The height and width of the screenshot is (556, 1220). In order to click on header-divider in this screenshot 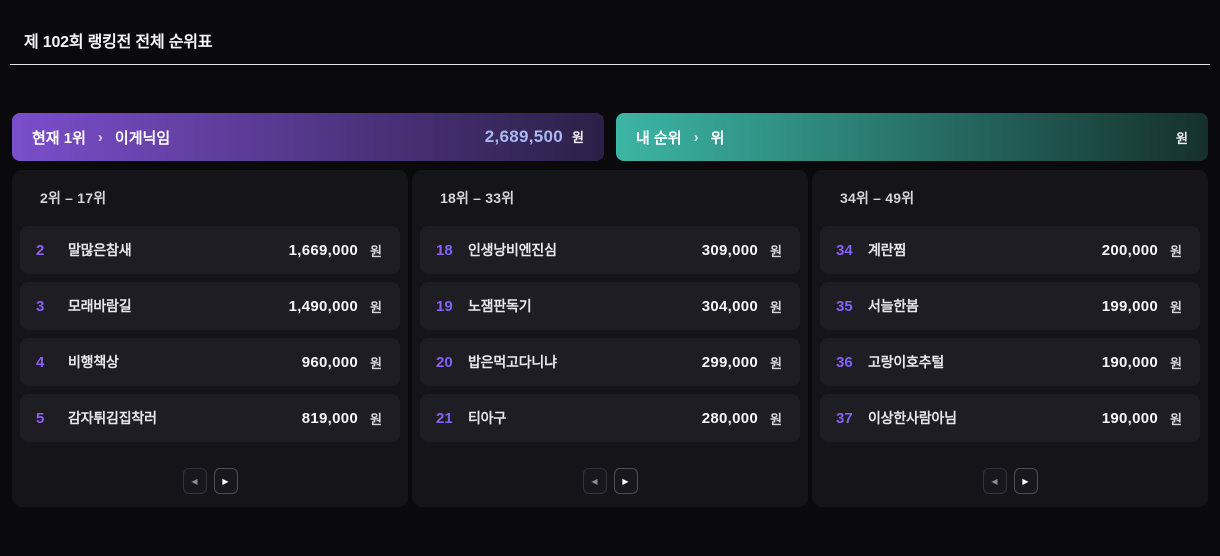, I will do `click(610, 64)`.